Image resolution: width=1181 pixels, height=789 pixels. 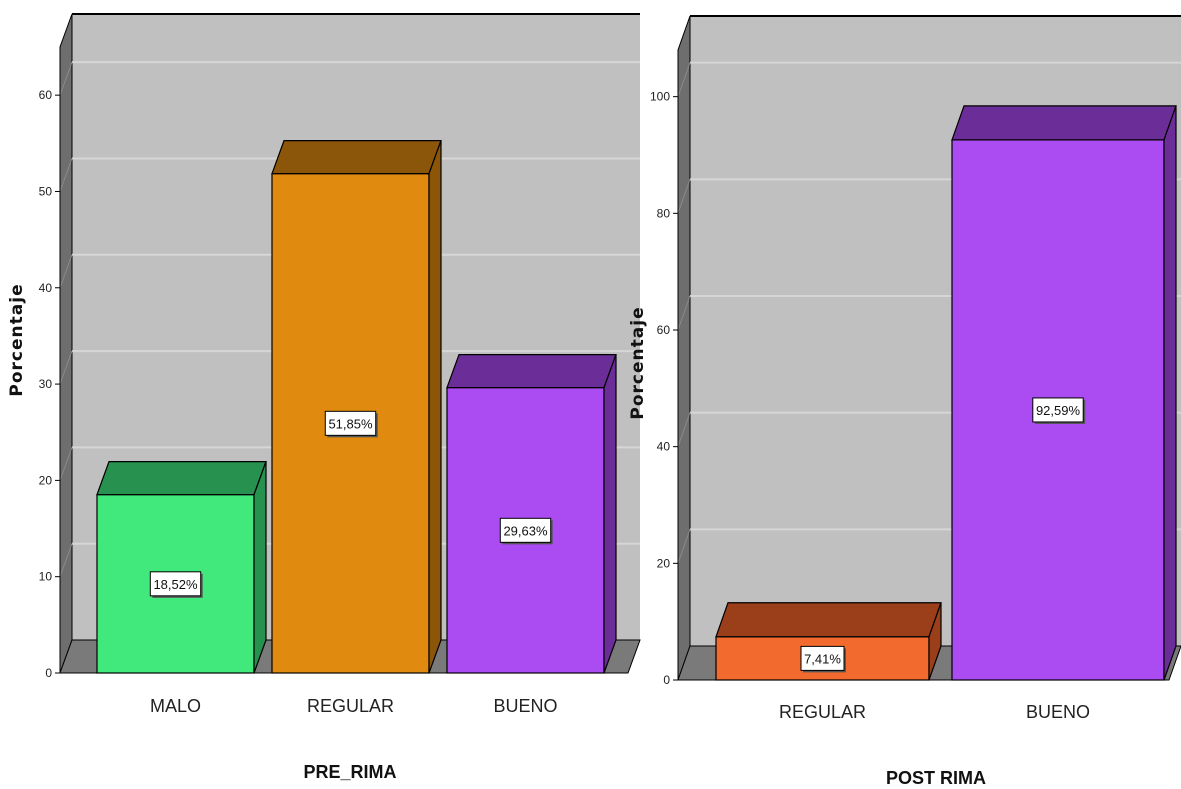 What do you see at coordinates (936, 778) in the screenshot?
I see `x-axis-title: POST RIMA` at bounding box center [936, 778].